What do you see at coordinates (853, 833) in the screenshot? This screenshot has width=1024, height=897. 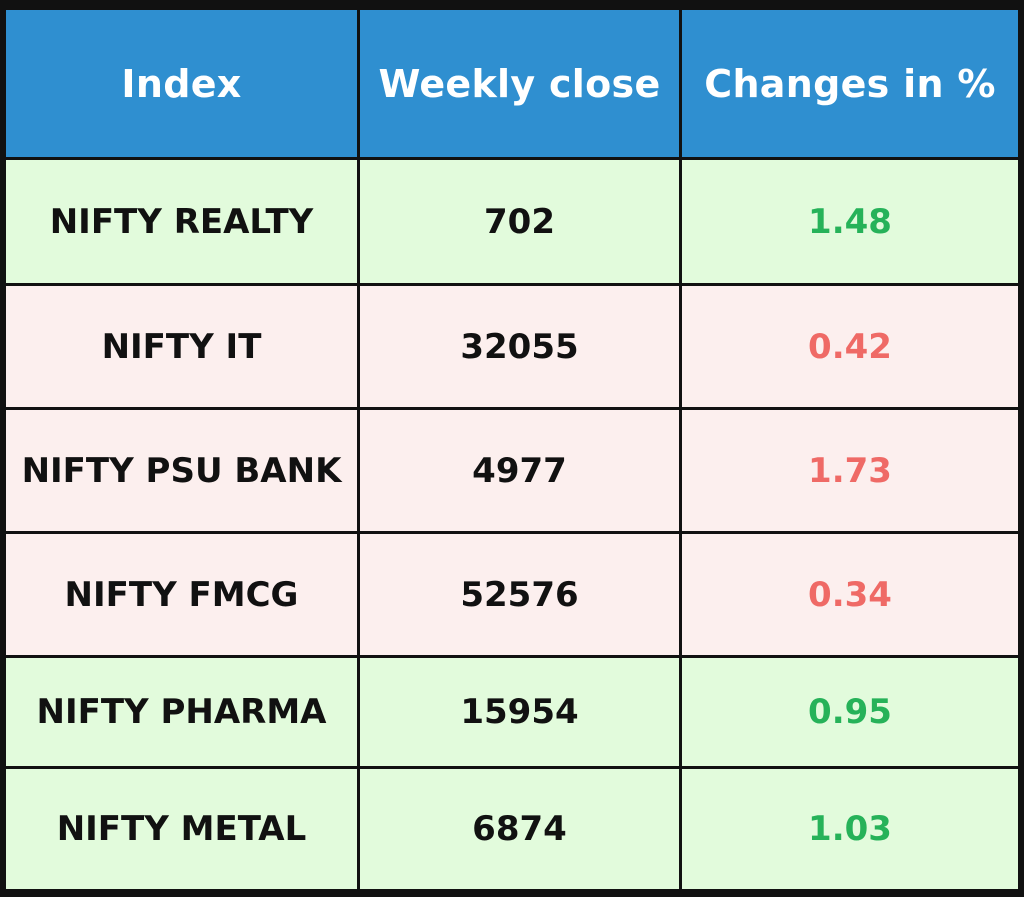 I see `row-change-percent: 1.03` at bounding box center [853, 833].